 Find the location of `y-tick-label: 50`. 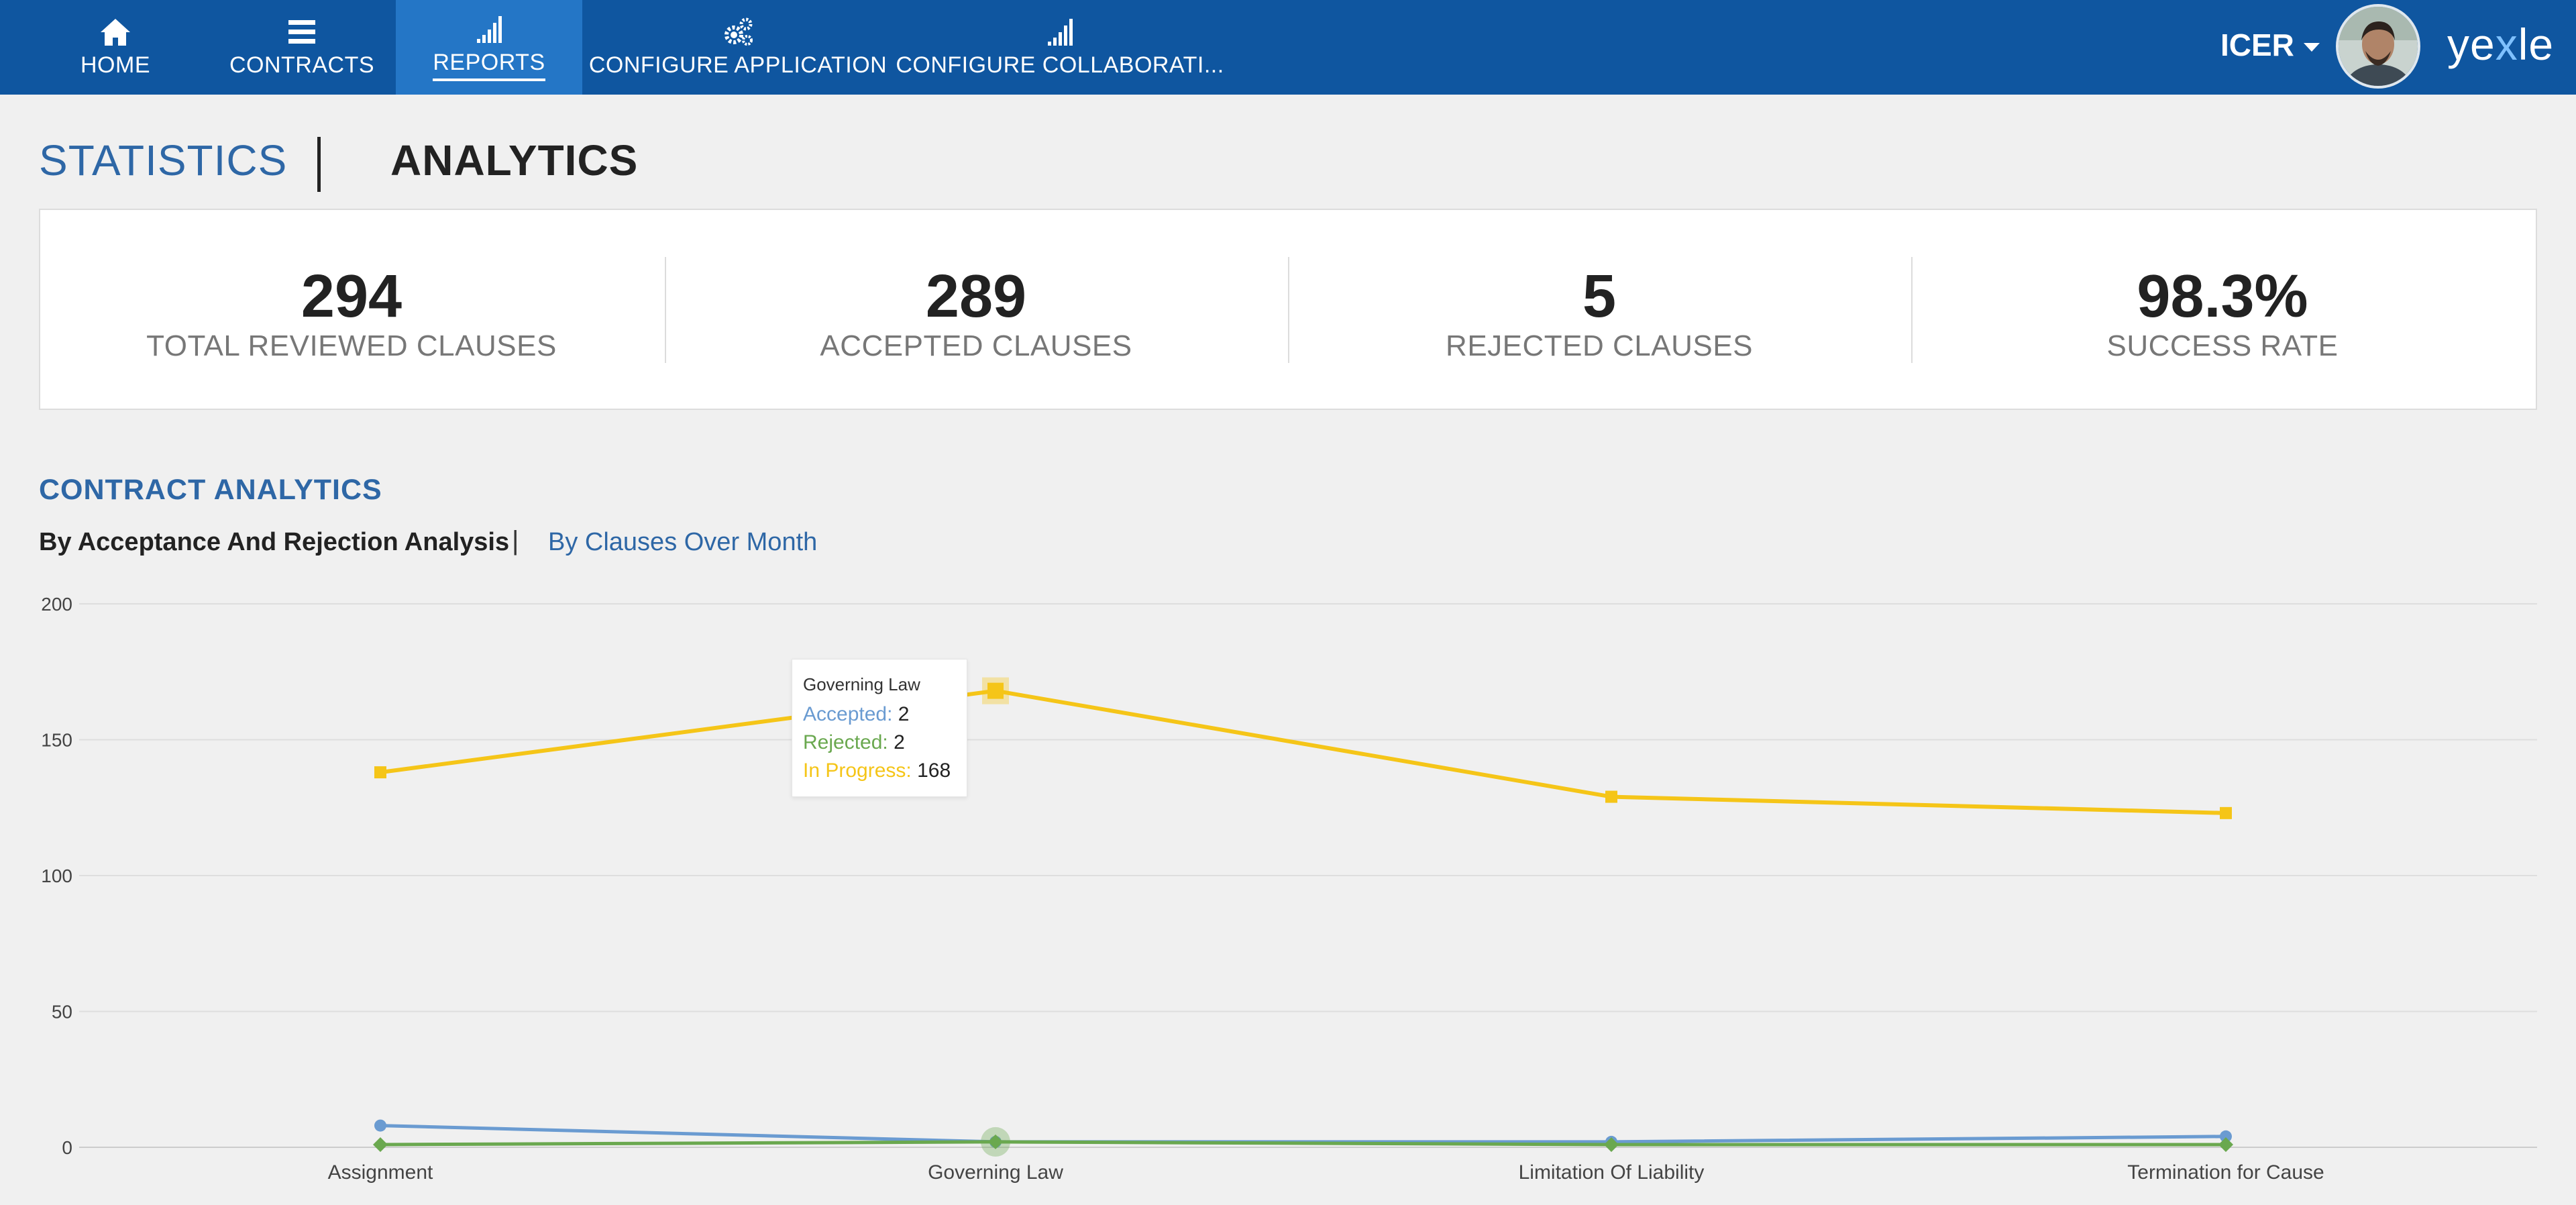

y-tick-label: 50 is located at coordinates (62, 1012).